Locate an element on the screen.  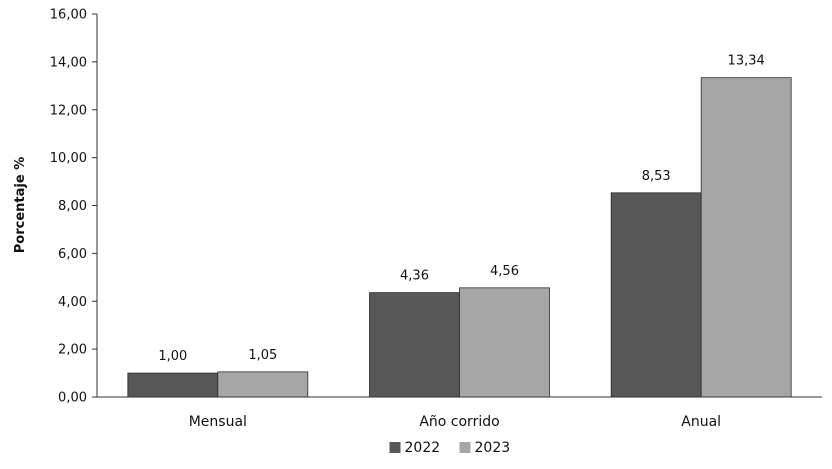
legend-label: 2022 is located at coordinates (423, 448).